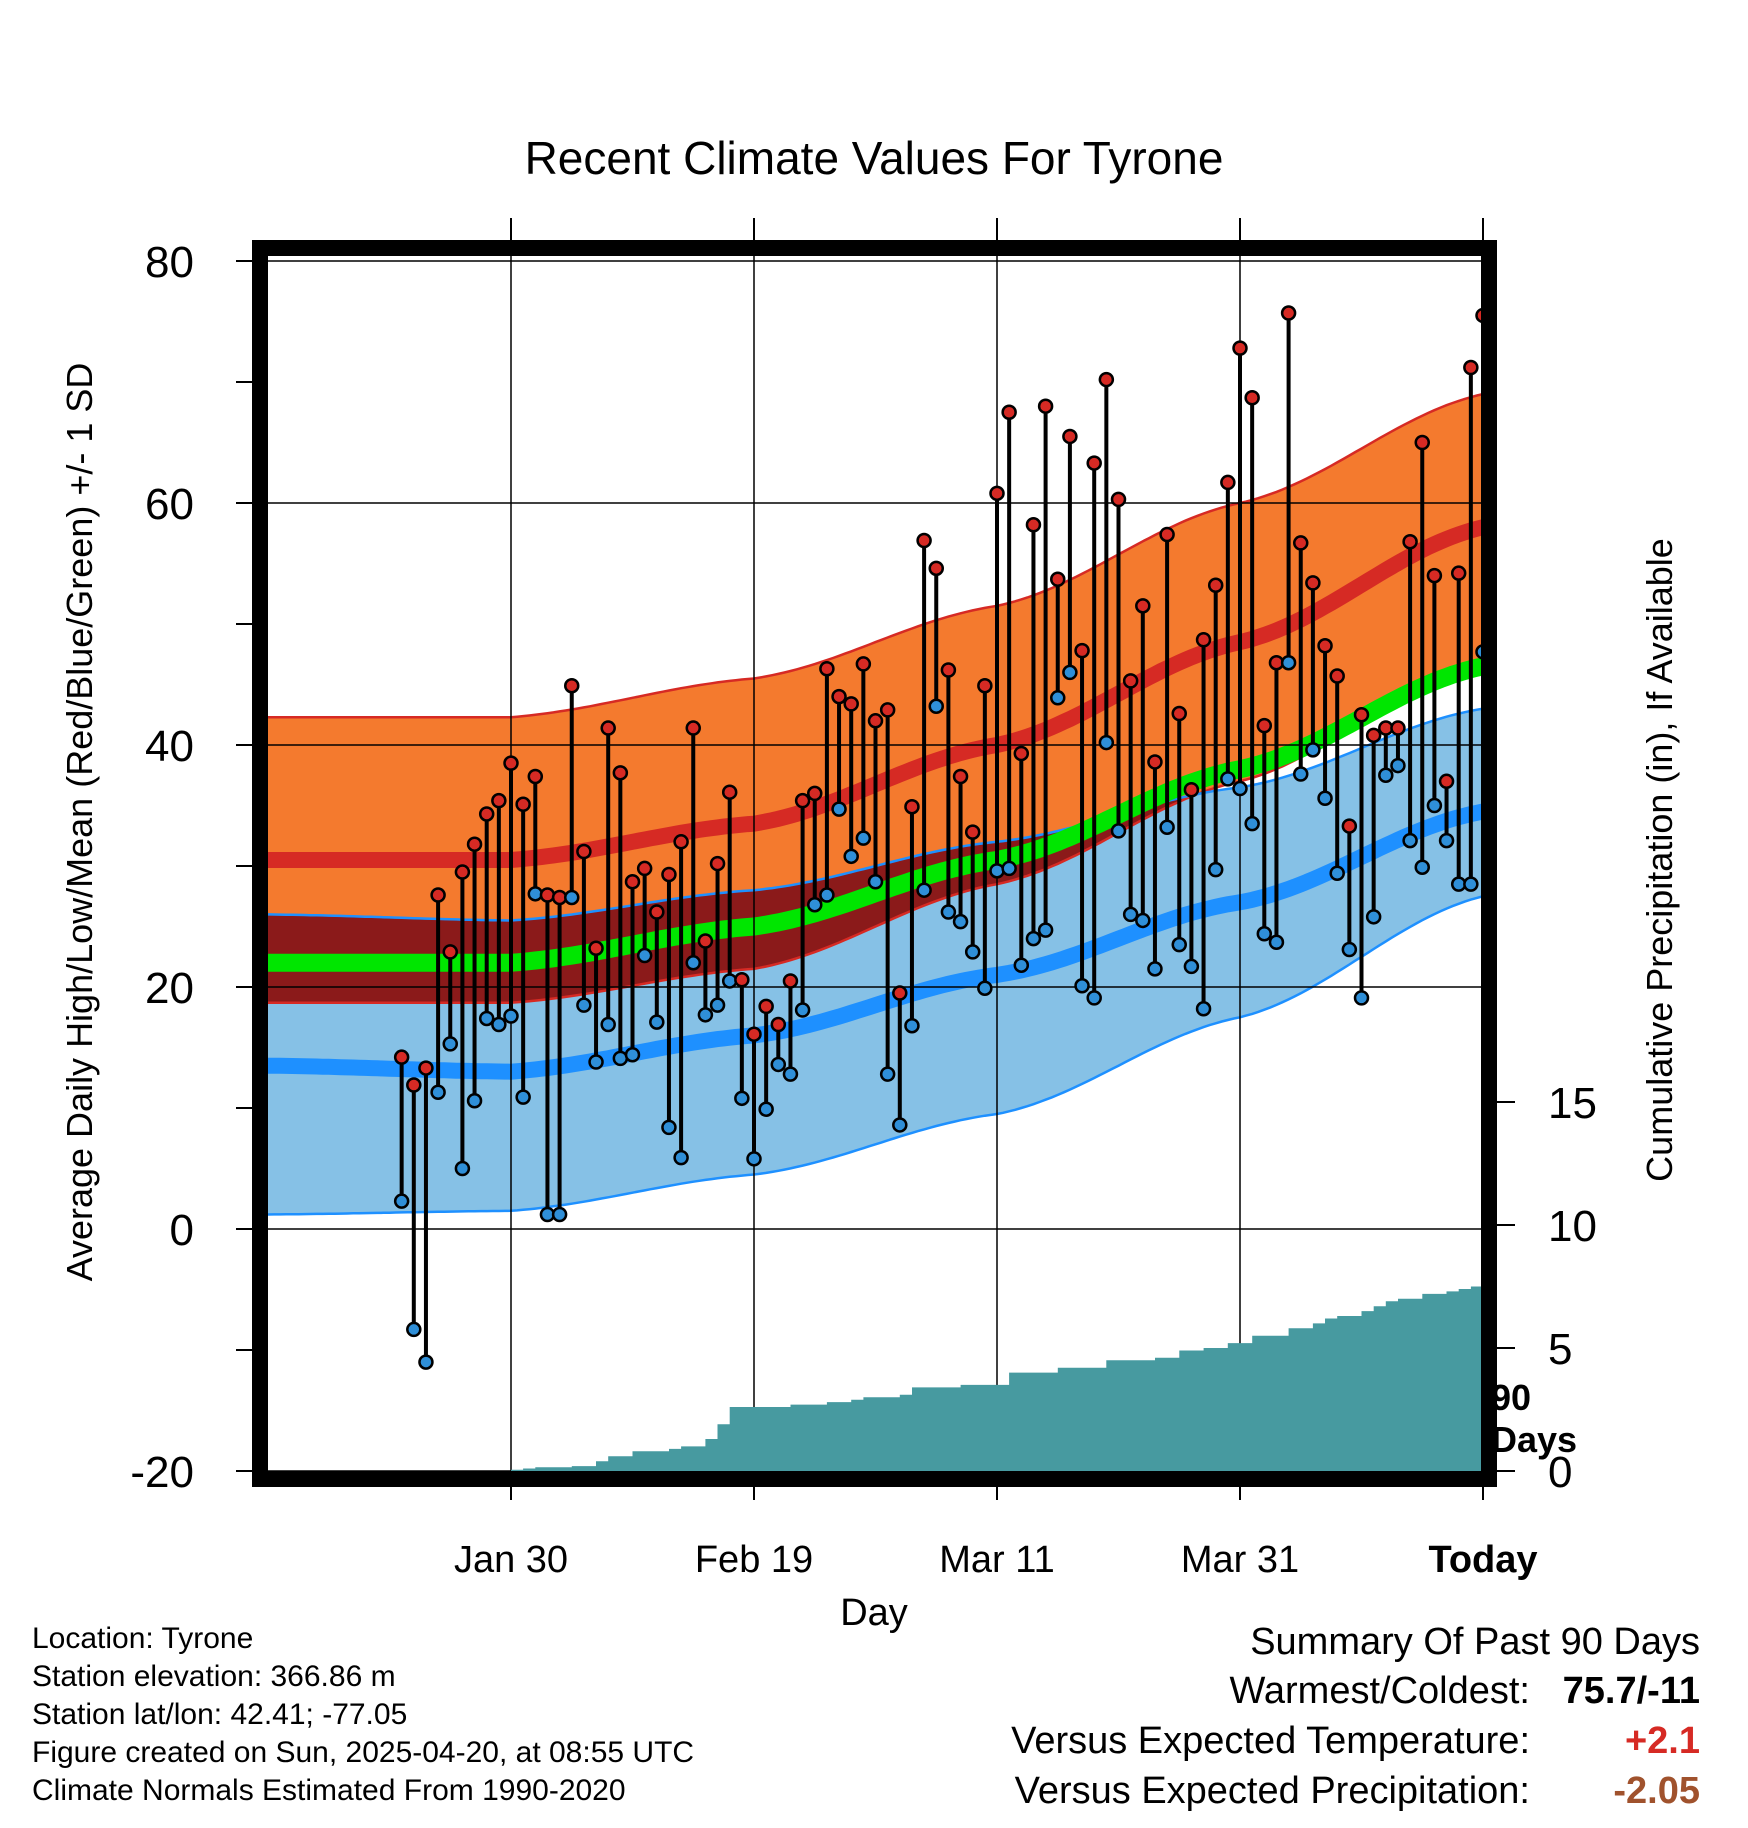  I want to click on days-marker-label: Days, so click(1534, 1439).